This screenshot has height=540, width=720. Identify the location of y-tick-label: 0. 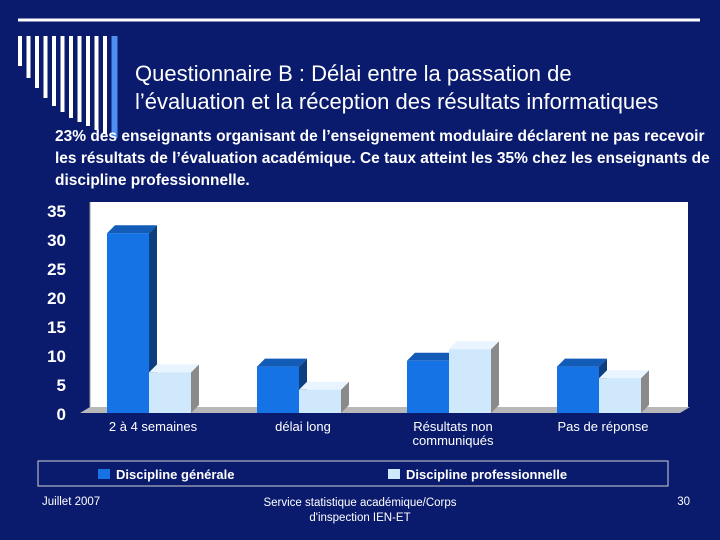
(61, 414).